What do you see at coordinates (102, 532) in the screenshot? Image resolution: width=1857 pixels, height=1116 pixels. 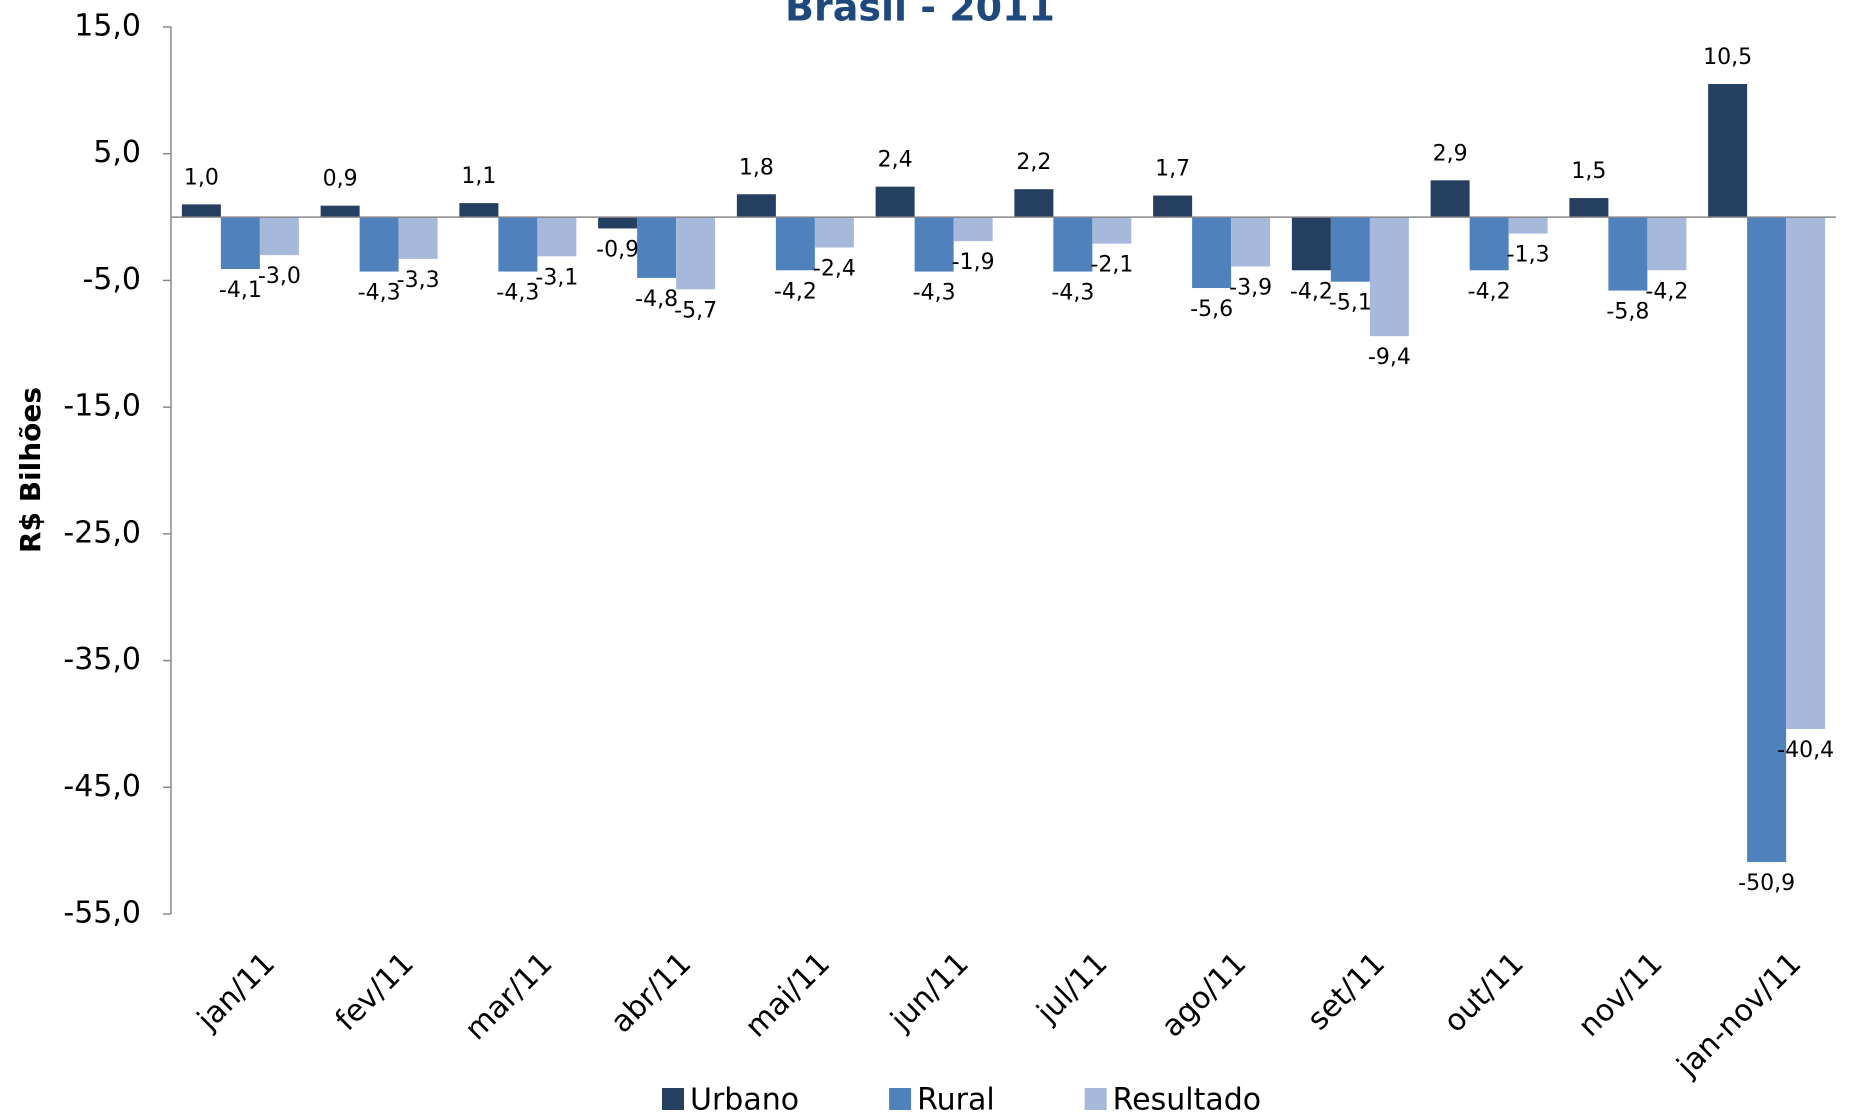 I see `y-tick-label: -25,0` at bounding box center [102, 532].